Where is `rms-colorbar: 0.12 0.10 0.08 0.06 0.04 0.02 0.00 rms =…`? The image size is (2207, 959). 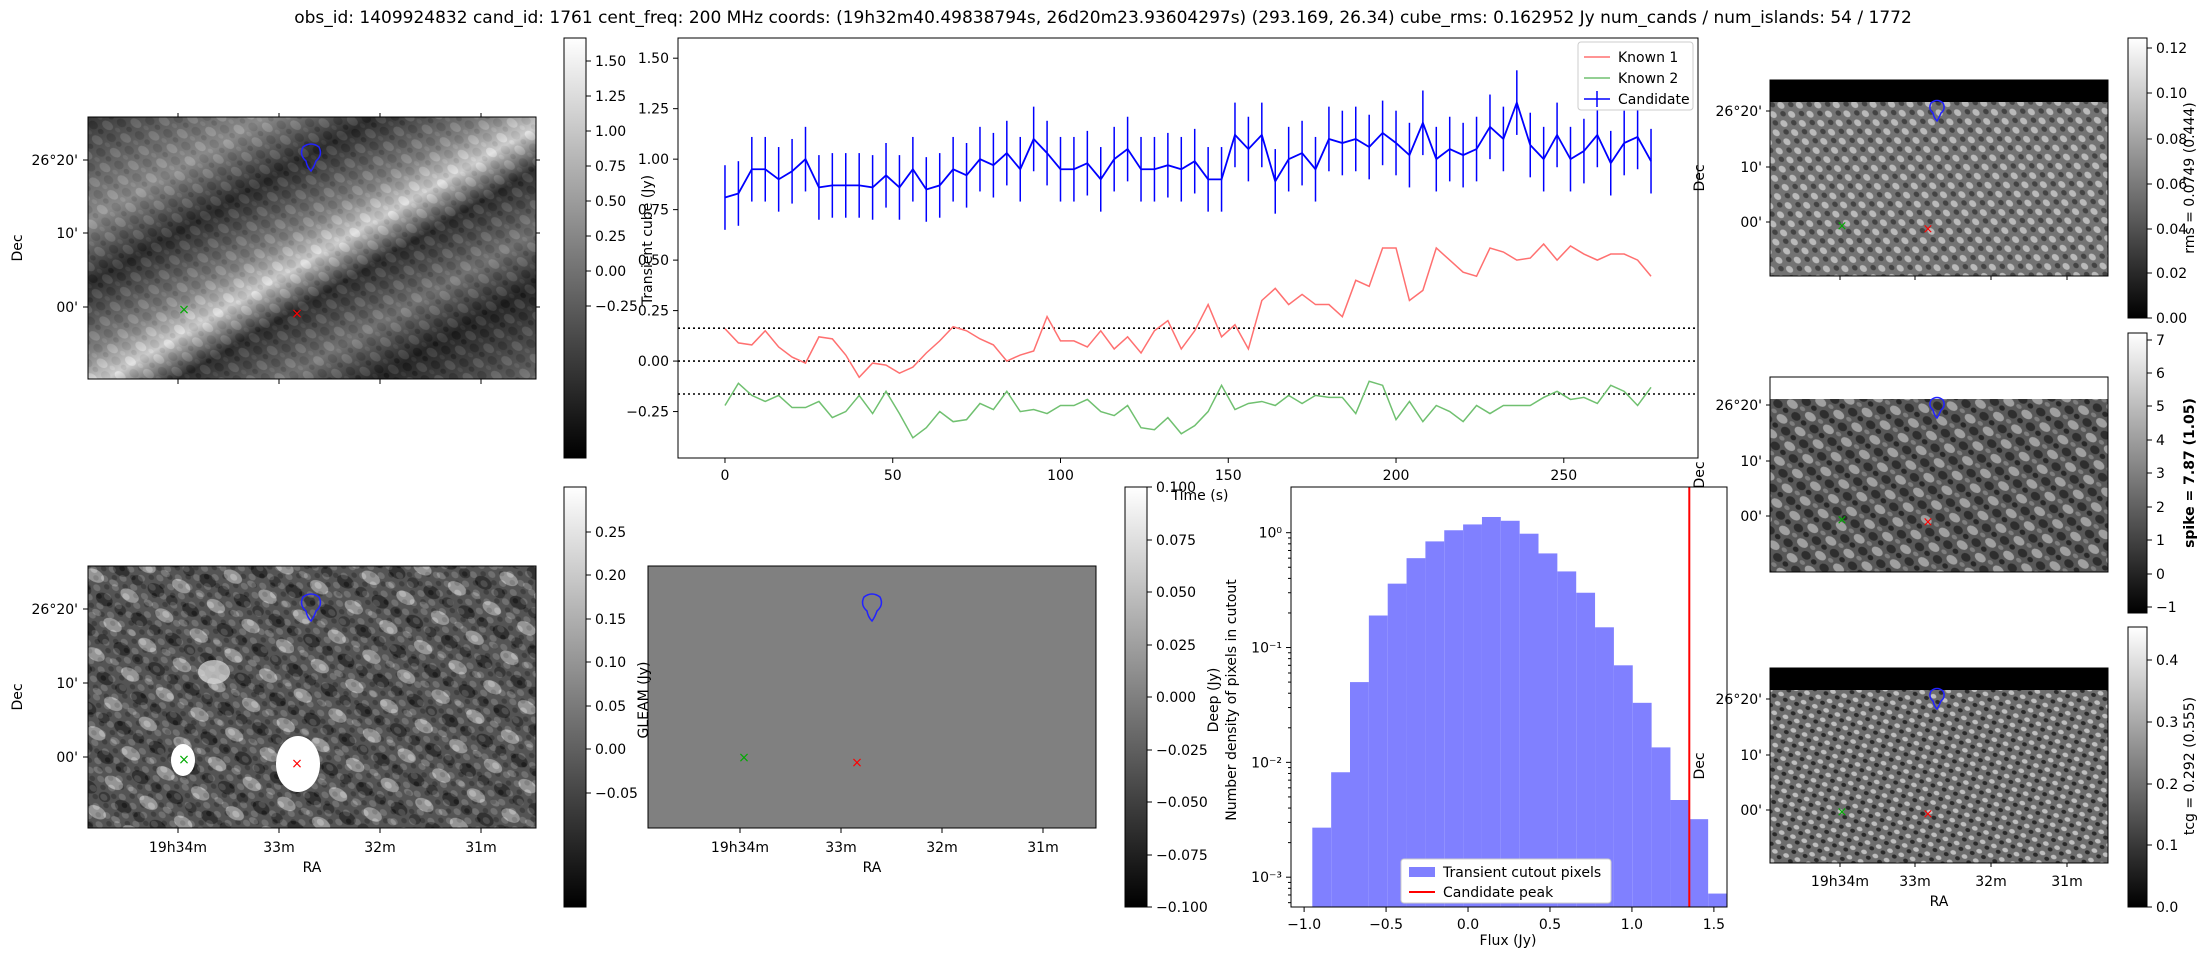
rms-colorbar: 0.12 0.10 0.08 0.06 0.04 0.02 0.00 rms =… is located at coordinates (2162, 182).